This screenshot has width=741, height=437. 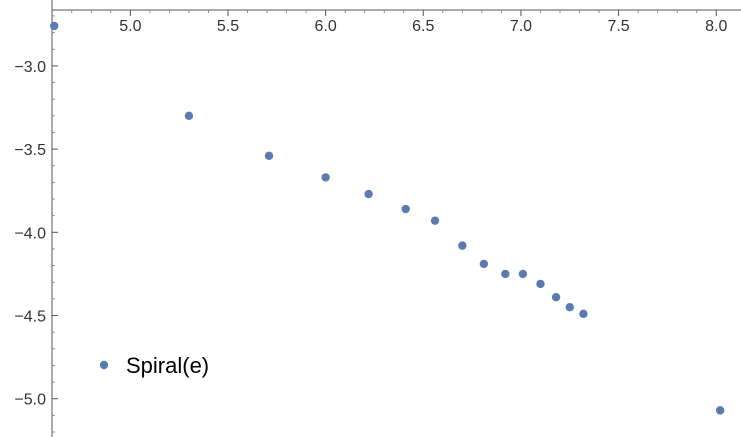 What do you see at coordinates (130, 26) in the screenshot?
I see `x-tick-label: 5.0` at bounding box center [130, 26].